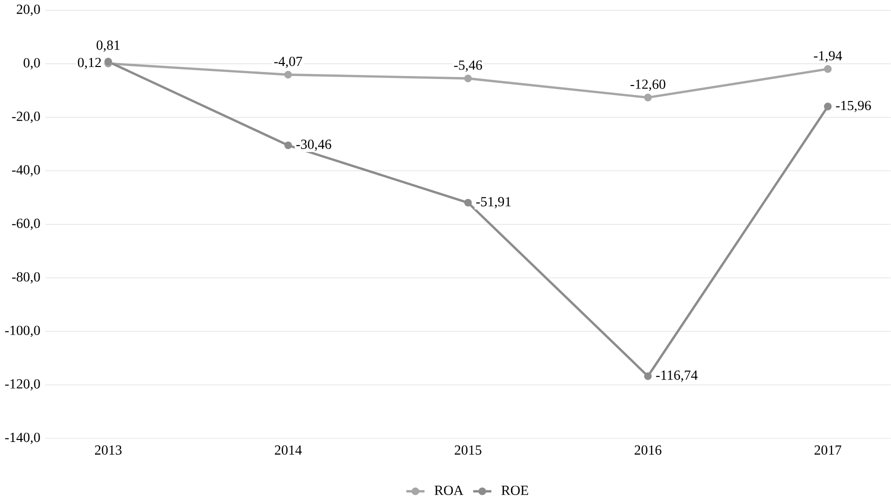  Describe the element at coordinates (108, 46) in the screenshot. I see `data-label: 0,81` at that location.